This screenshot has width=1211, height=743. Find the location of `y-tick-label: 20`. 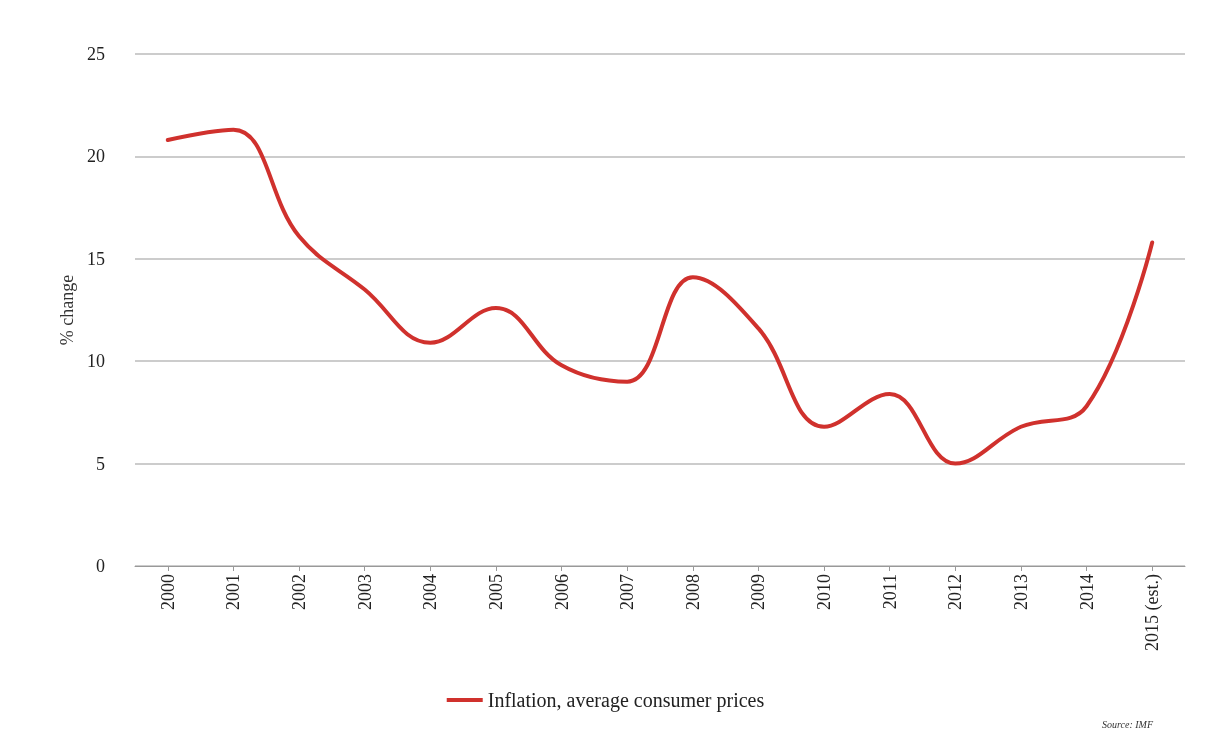

y-tick-label: 20 is located at coordinates (96, 156).